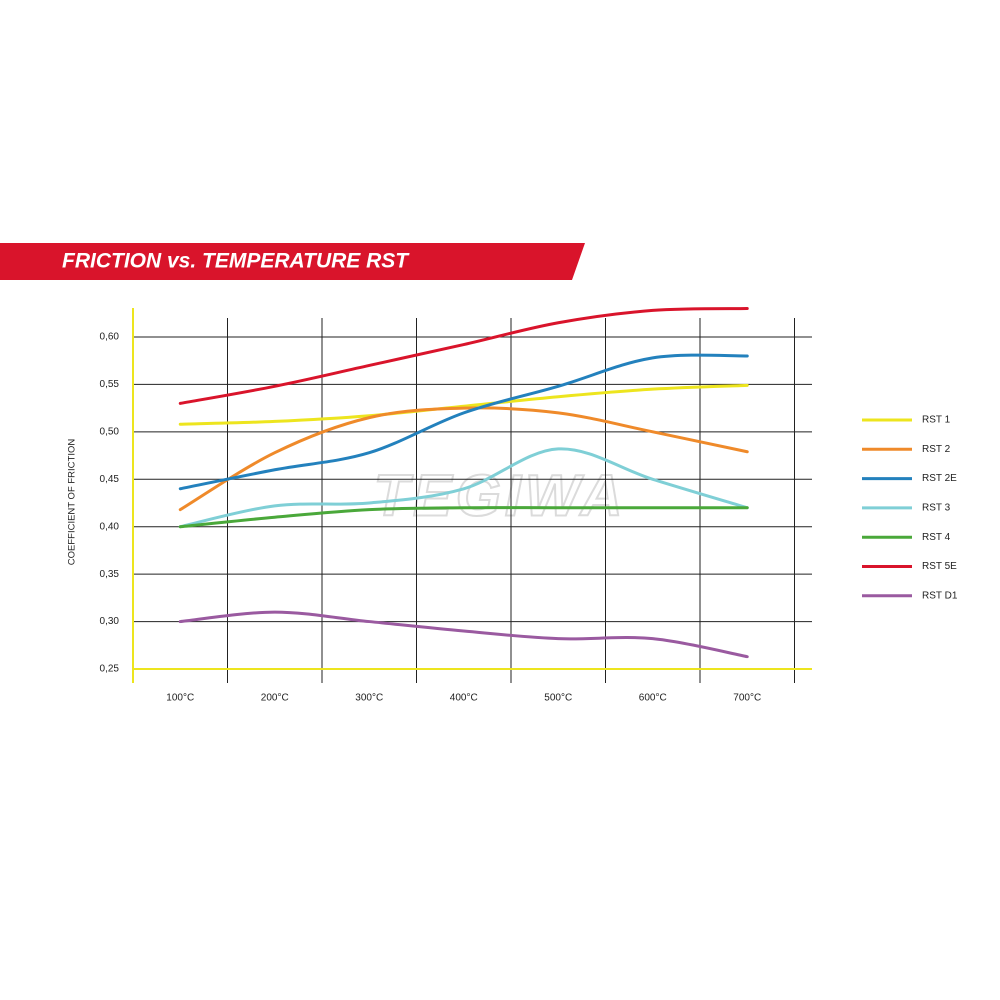 The height and width of the screenshot is (1000, 1000). I want to click on chart-title: FRICTION vs. TEMPERATURE RST, so click(236, 261).